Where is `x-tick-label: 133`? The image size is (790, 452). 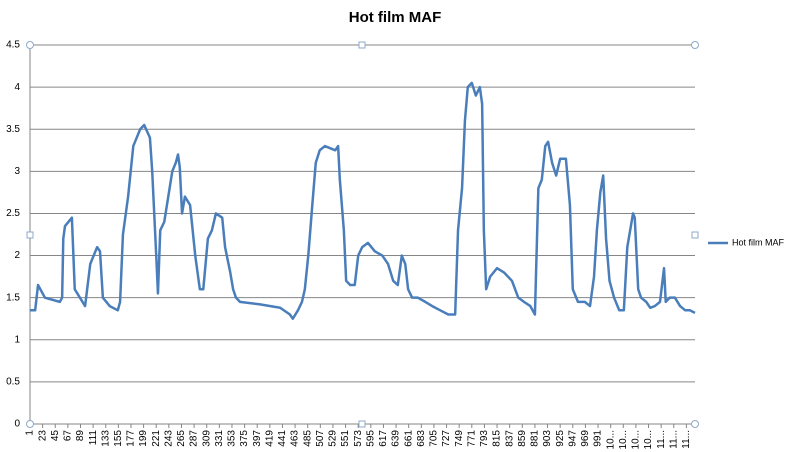 x-tick-label: 133 is located at coordinates (105, 438).